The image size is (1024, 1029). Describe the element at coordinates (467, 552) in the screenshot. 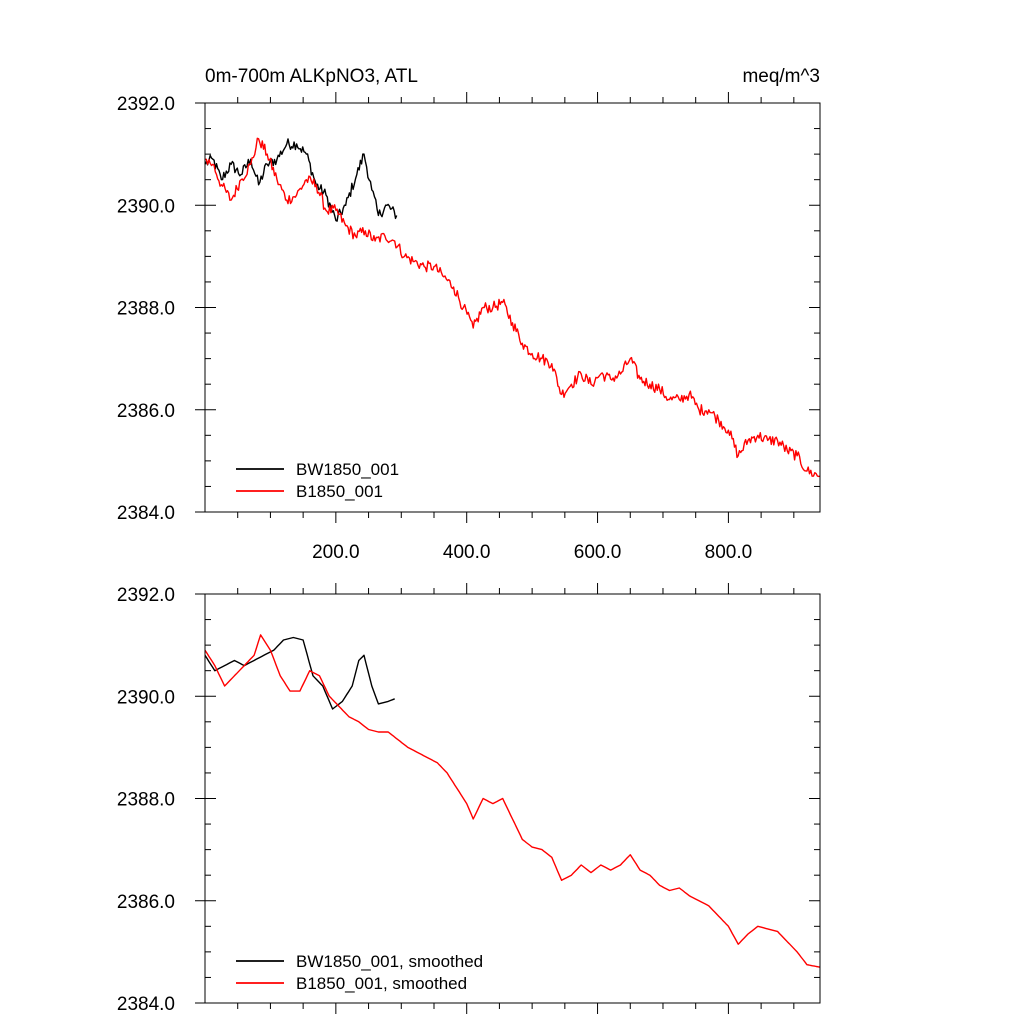

I see `x-tick-label: 400.0` at that location.